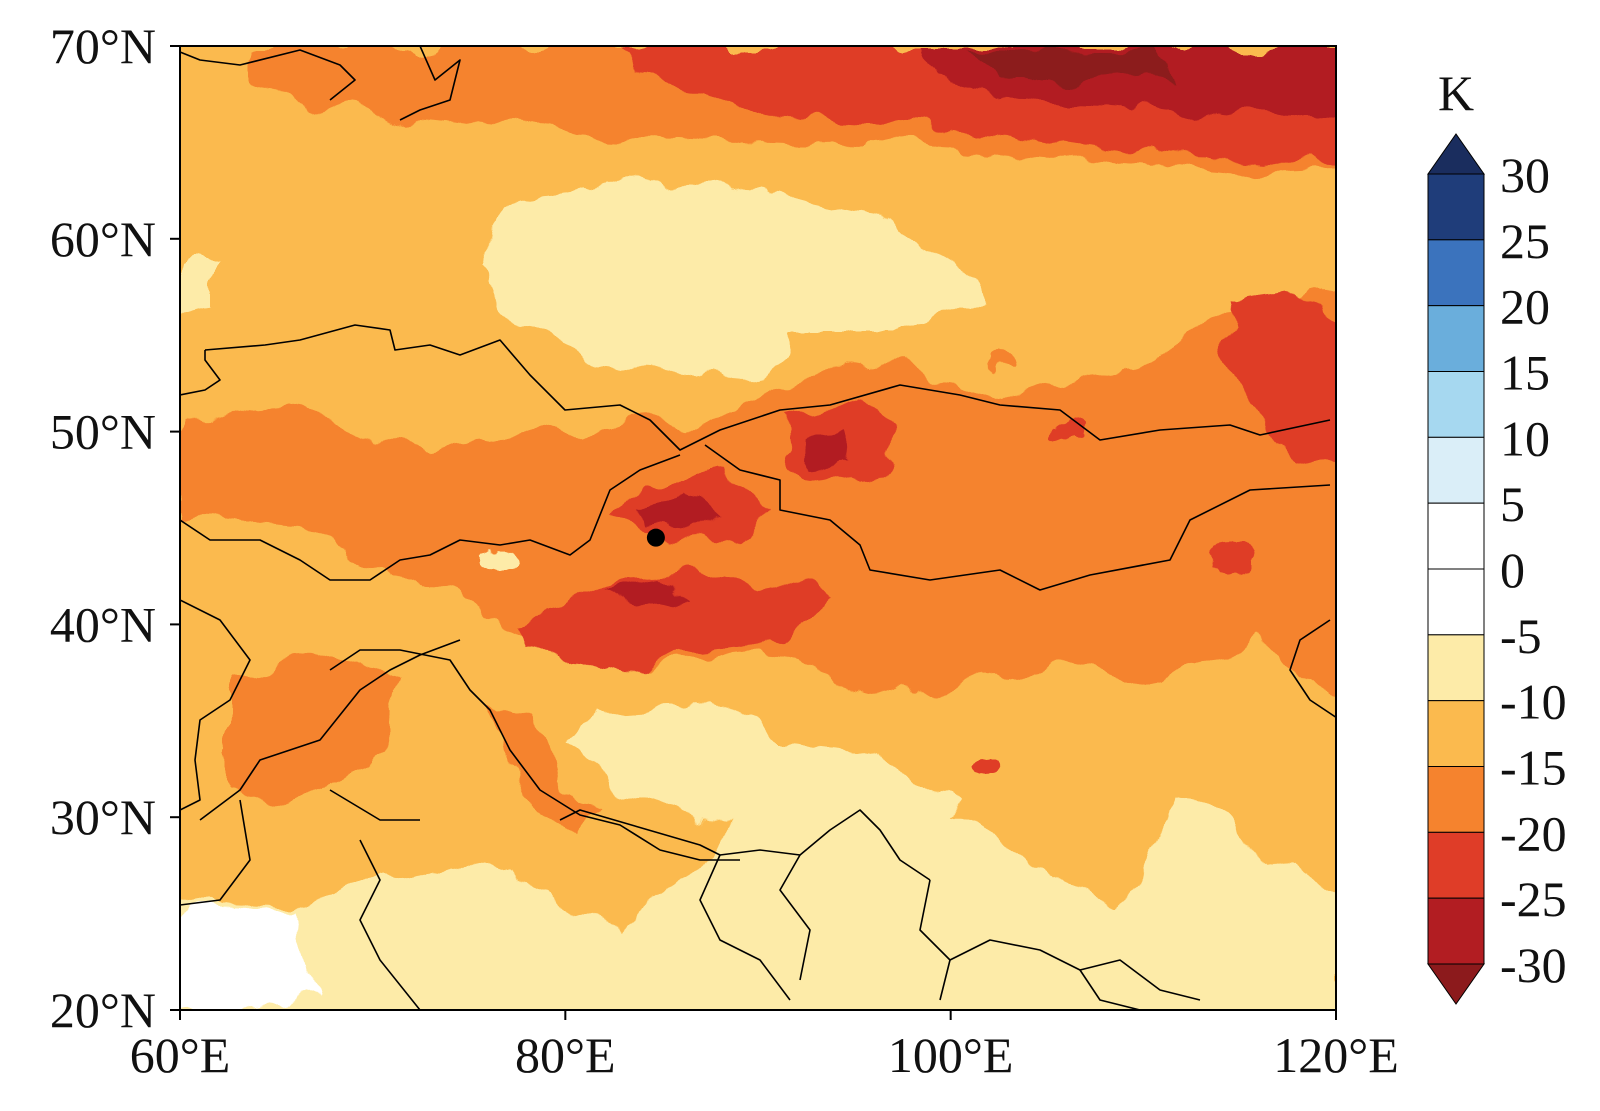  Describe the element at coordinates (1512, 504) in the screenshot. I see `colorbar-tick-label: 5` at that location.